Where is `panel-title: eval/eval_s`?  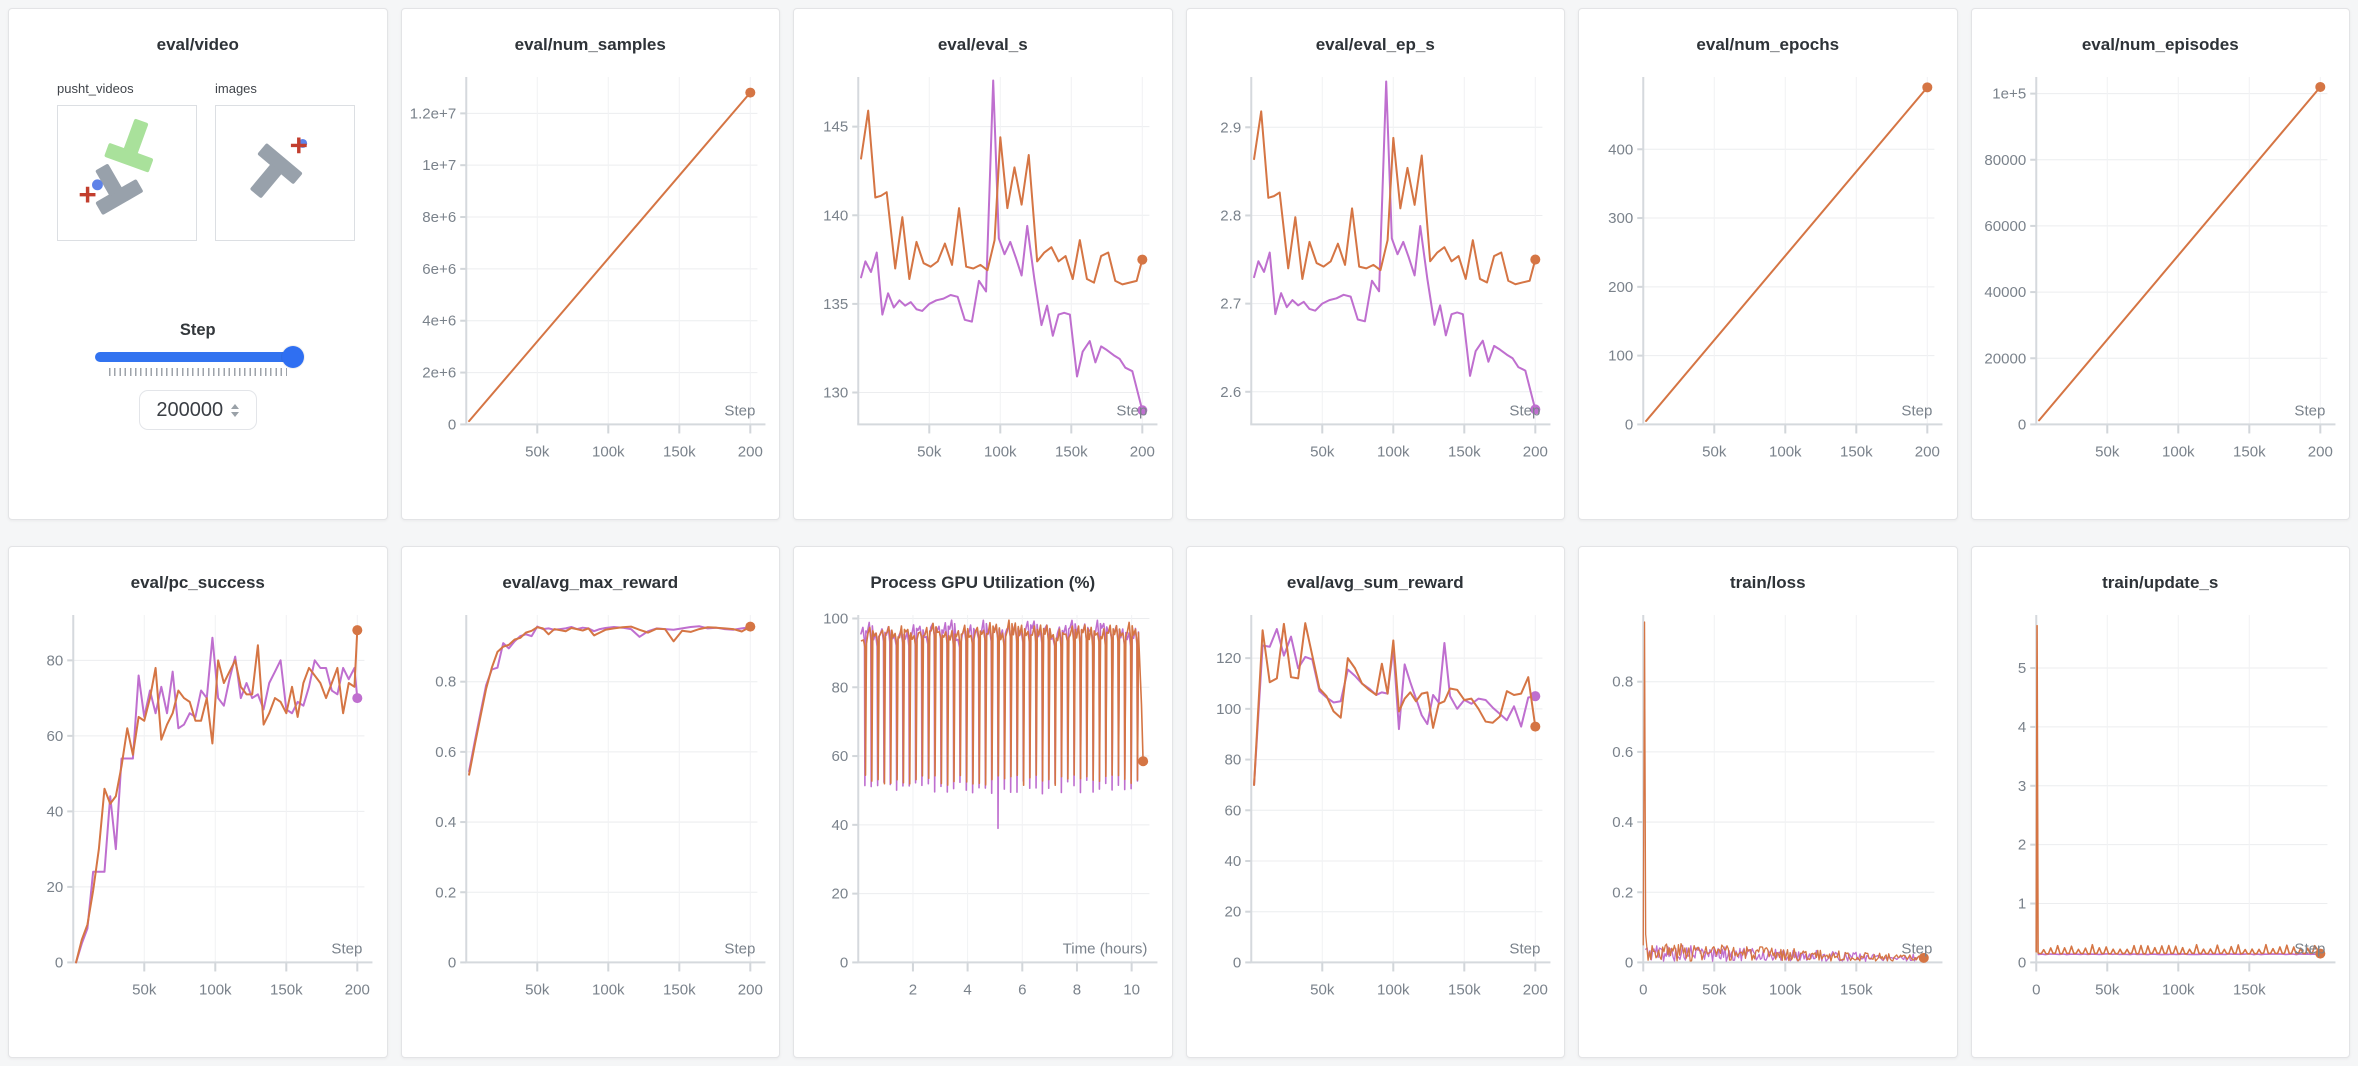 panel-title: eval/eval_s is located at coordinates (982, 44).